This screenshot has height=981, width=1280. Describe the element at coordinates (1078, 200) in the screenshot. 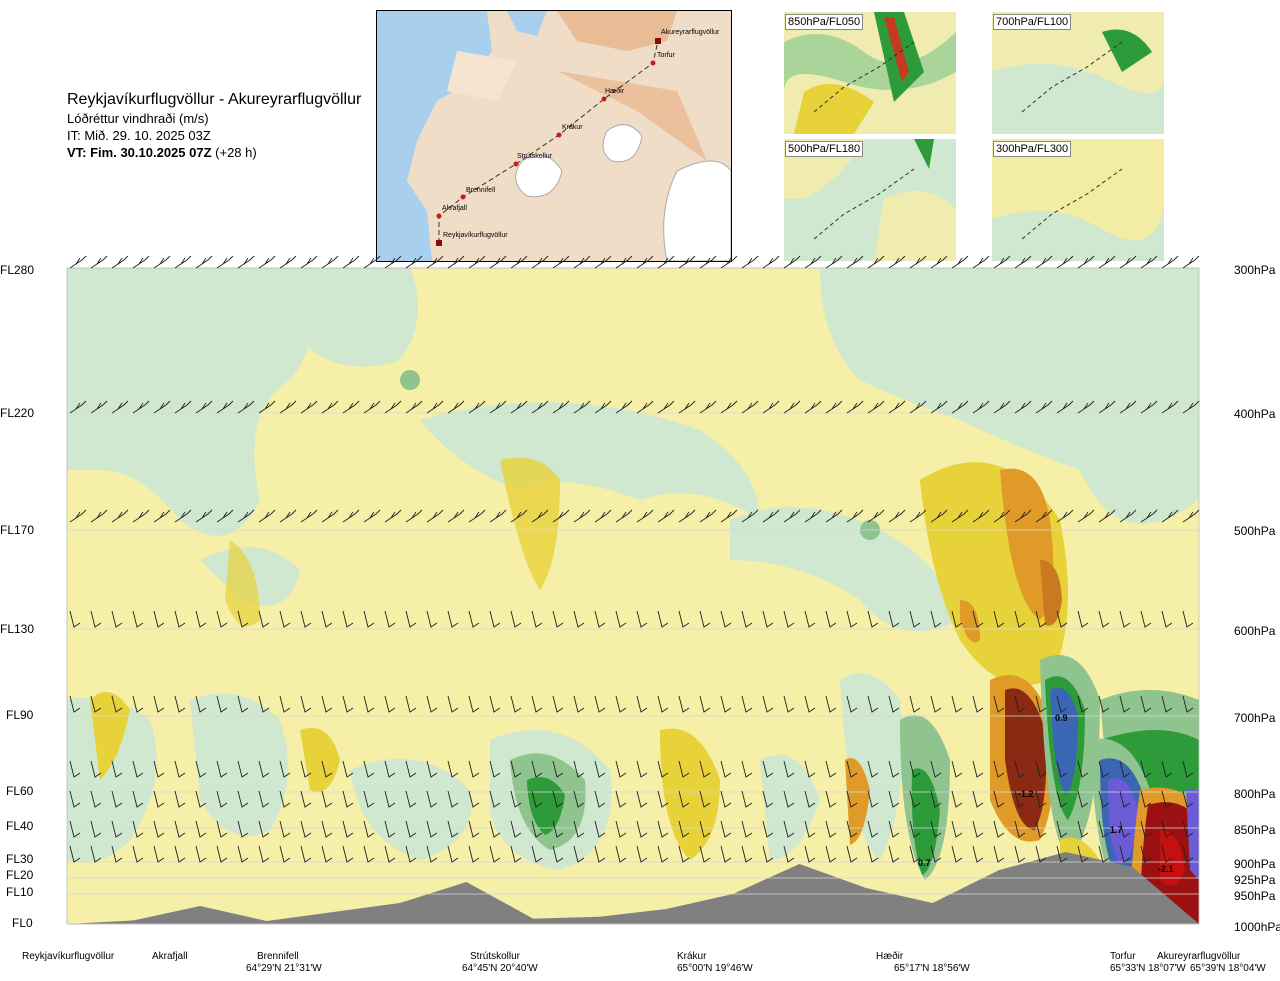

I see `thumbnail-300: 300hPa/FL300` at that location.